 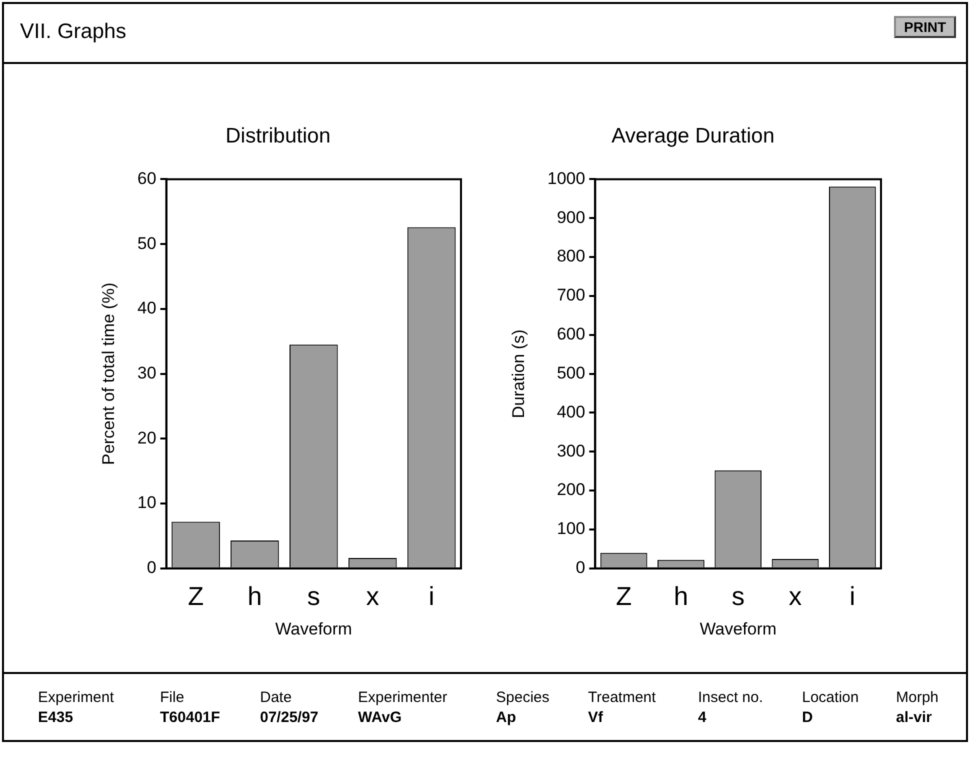 What do you see at coordinates (172, 697) in the screenshot?
I see `text: File` at bounding box center [172, 697].